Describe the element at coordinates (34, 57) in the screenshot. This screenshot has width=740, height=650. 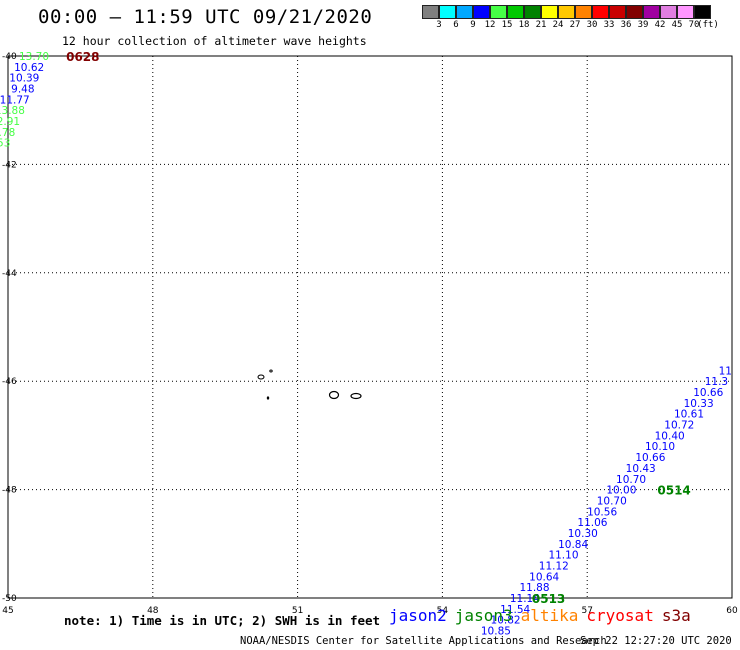
I see `wave-height-label: 13.70` at that location.